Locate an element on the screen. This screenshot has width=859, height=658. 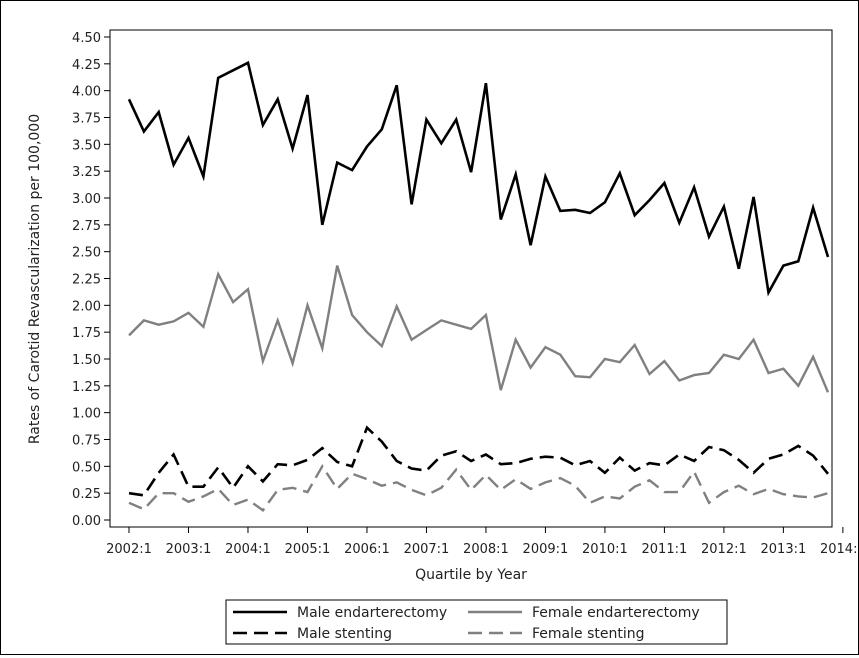
y-tick-label: 0.75 is located at coordinates (86, 441).